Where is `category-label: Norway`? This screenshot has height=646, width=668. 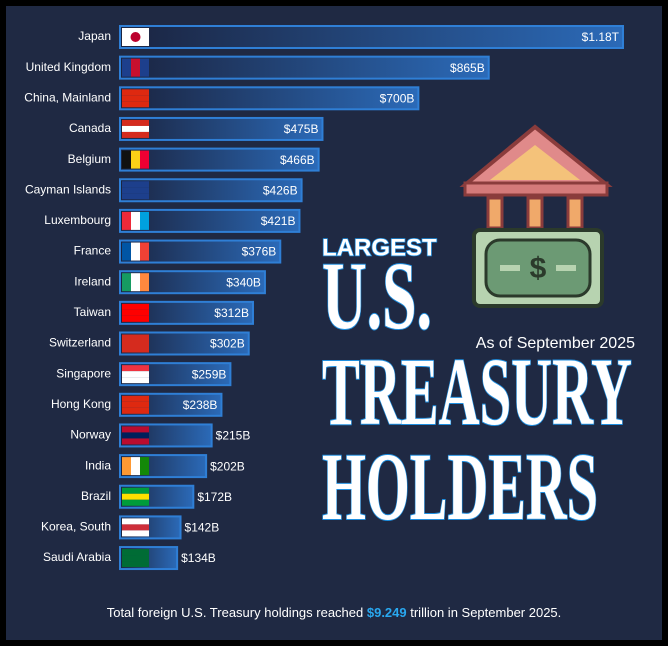
category-label: Norway is located at coordinates (90, 435).